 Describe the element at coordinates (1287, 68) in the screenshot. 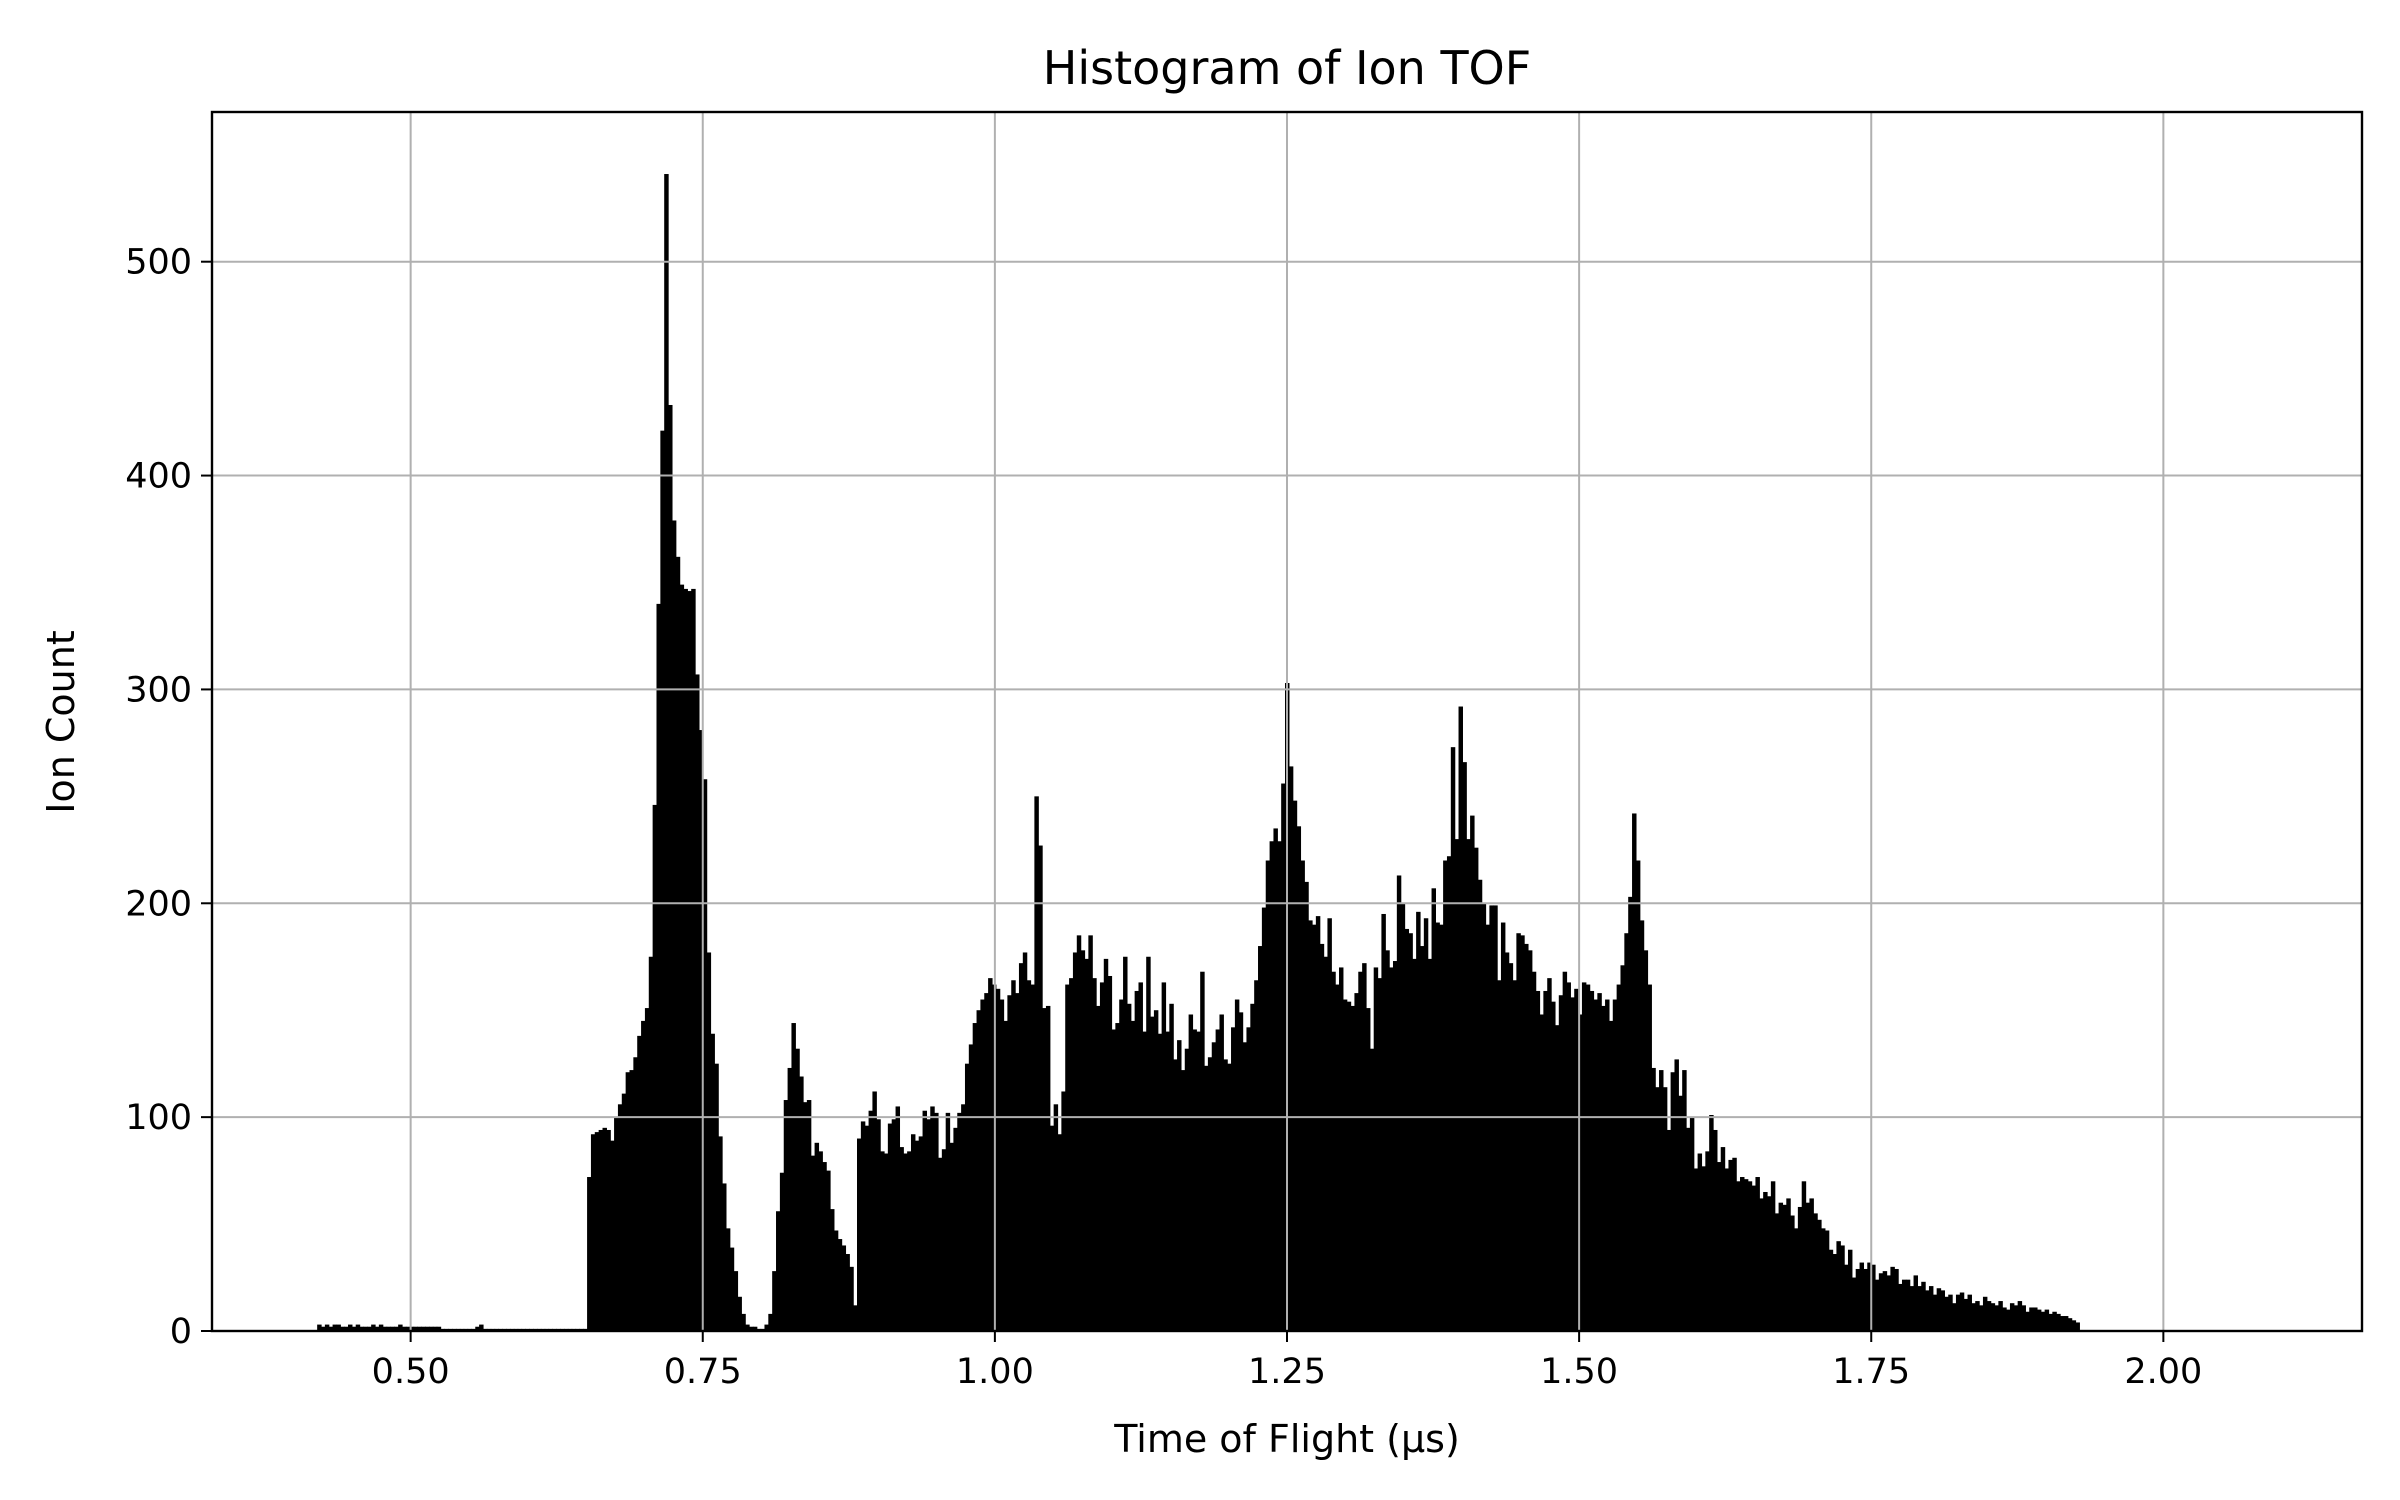

I see `chart-title: Histogram of Ion TOF` at that location.